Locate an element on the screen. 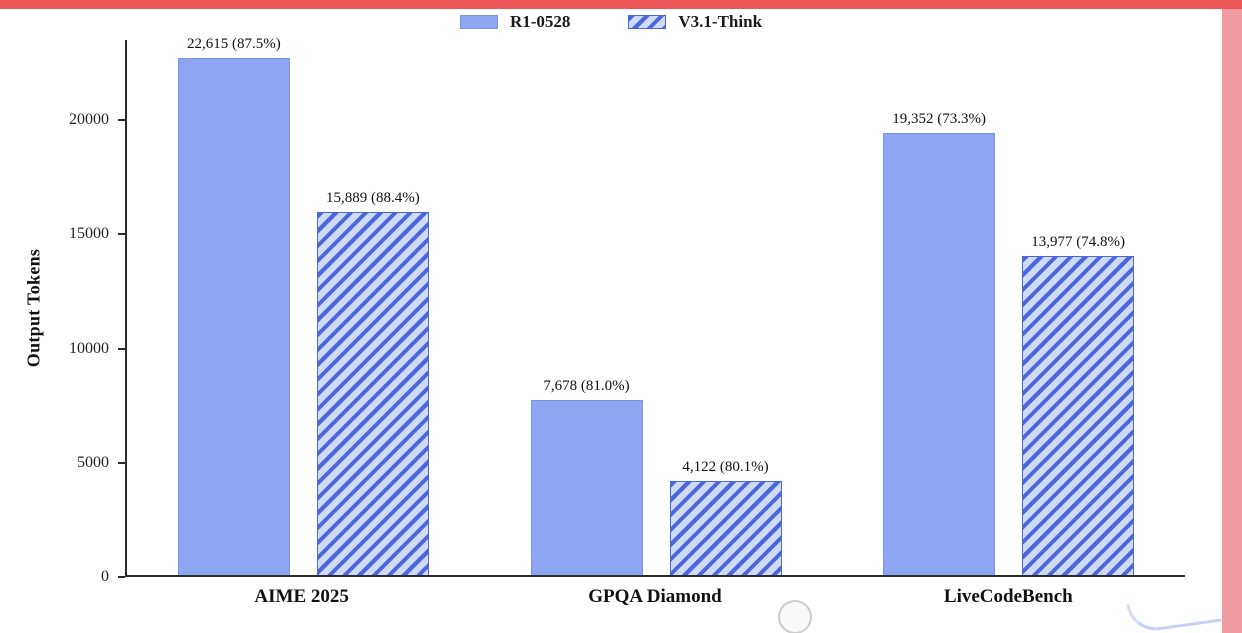 The image size is (1242, 633). solid-swatch-icon is located at coordinates (478, 22).